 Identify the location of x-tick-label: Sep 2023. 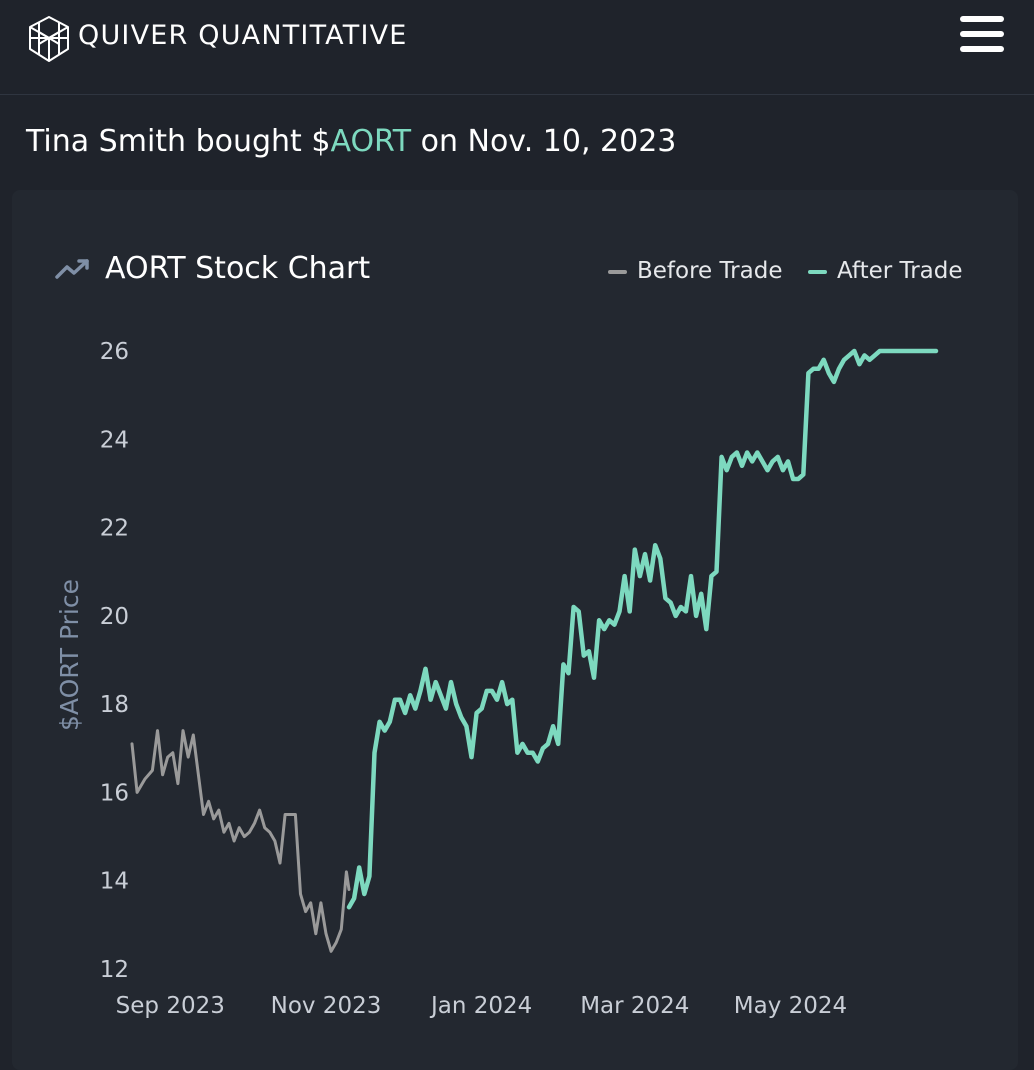
(170, 1006).